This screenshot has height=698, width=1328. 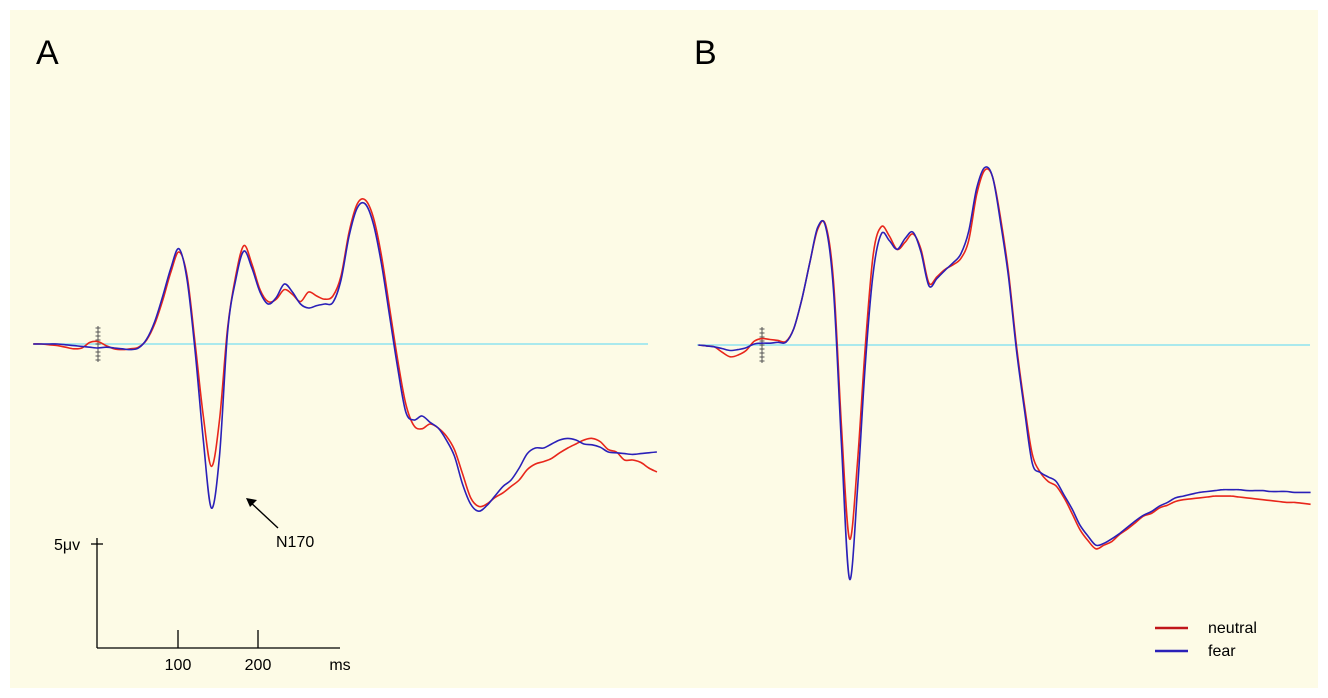 What do you see at coordinates (251, 502) in the screenshot?
I see `n170-arrowhead` at bounding box center [251, 502].